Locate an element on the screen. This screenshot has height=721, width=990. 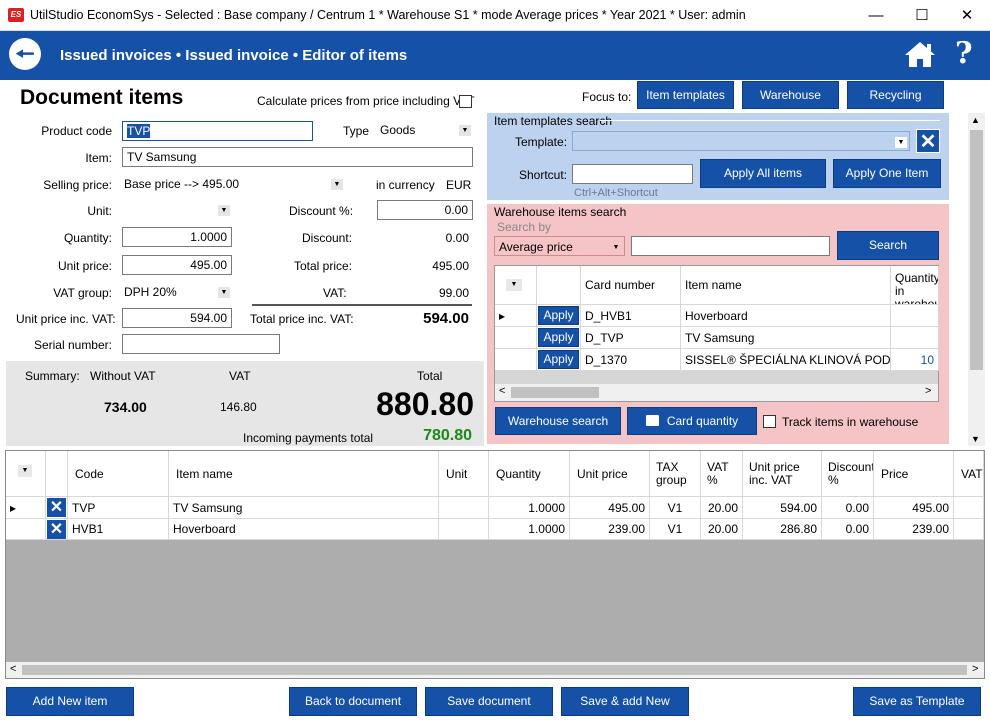
close-window-button: ✕ is located at coordinates (967, 15).